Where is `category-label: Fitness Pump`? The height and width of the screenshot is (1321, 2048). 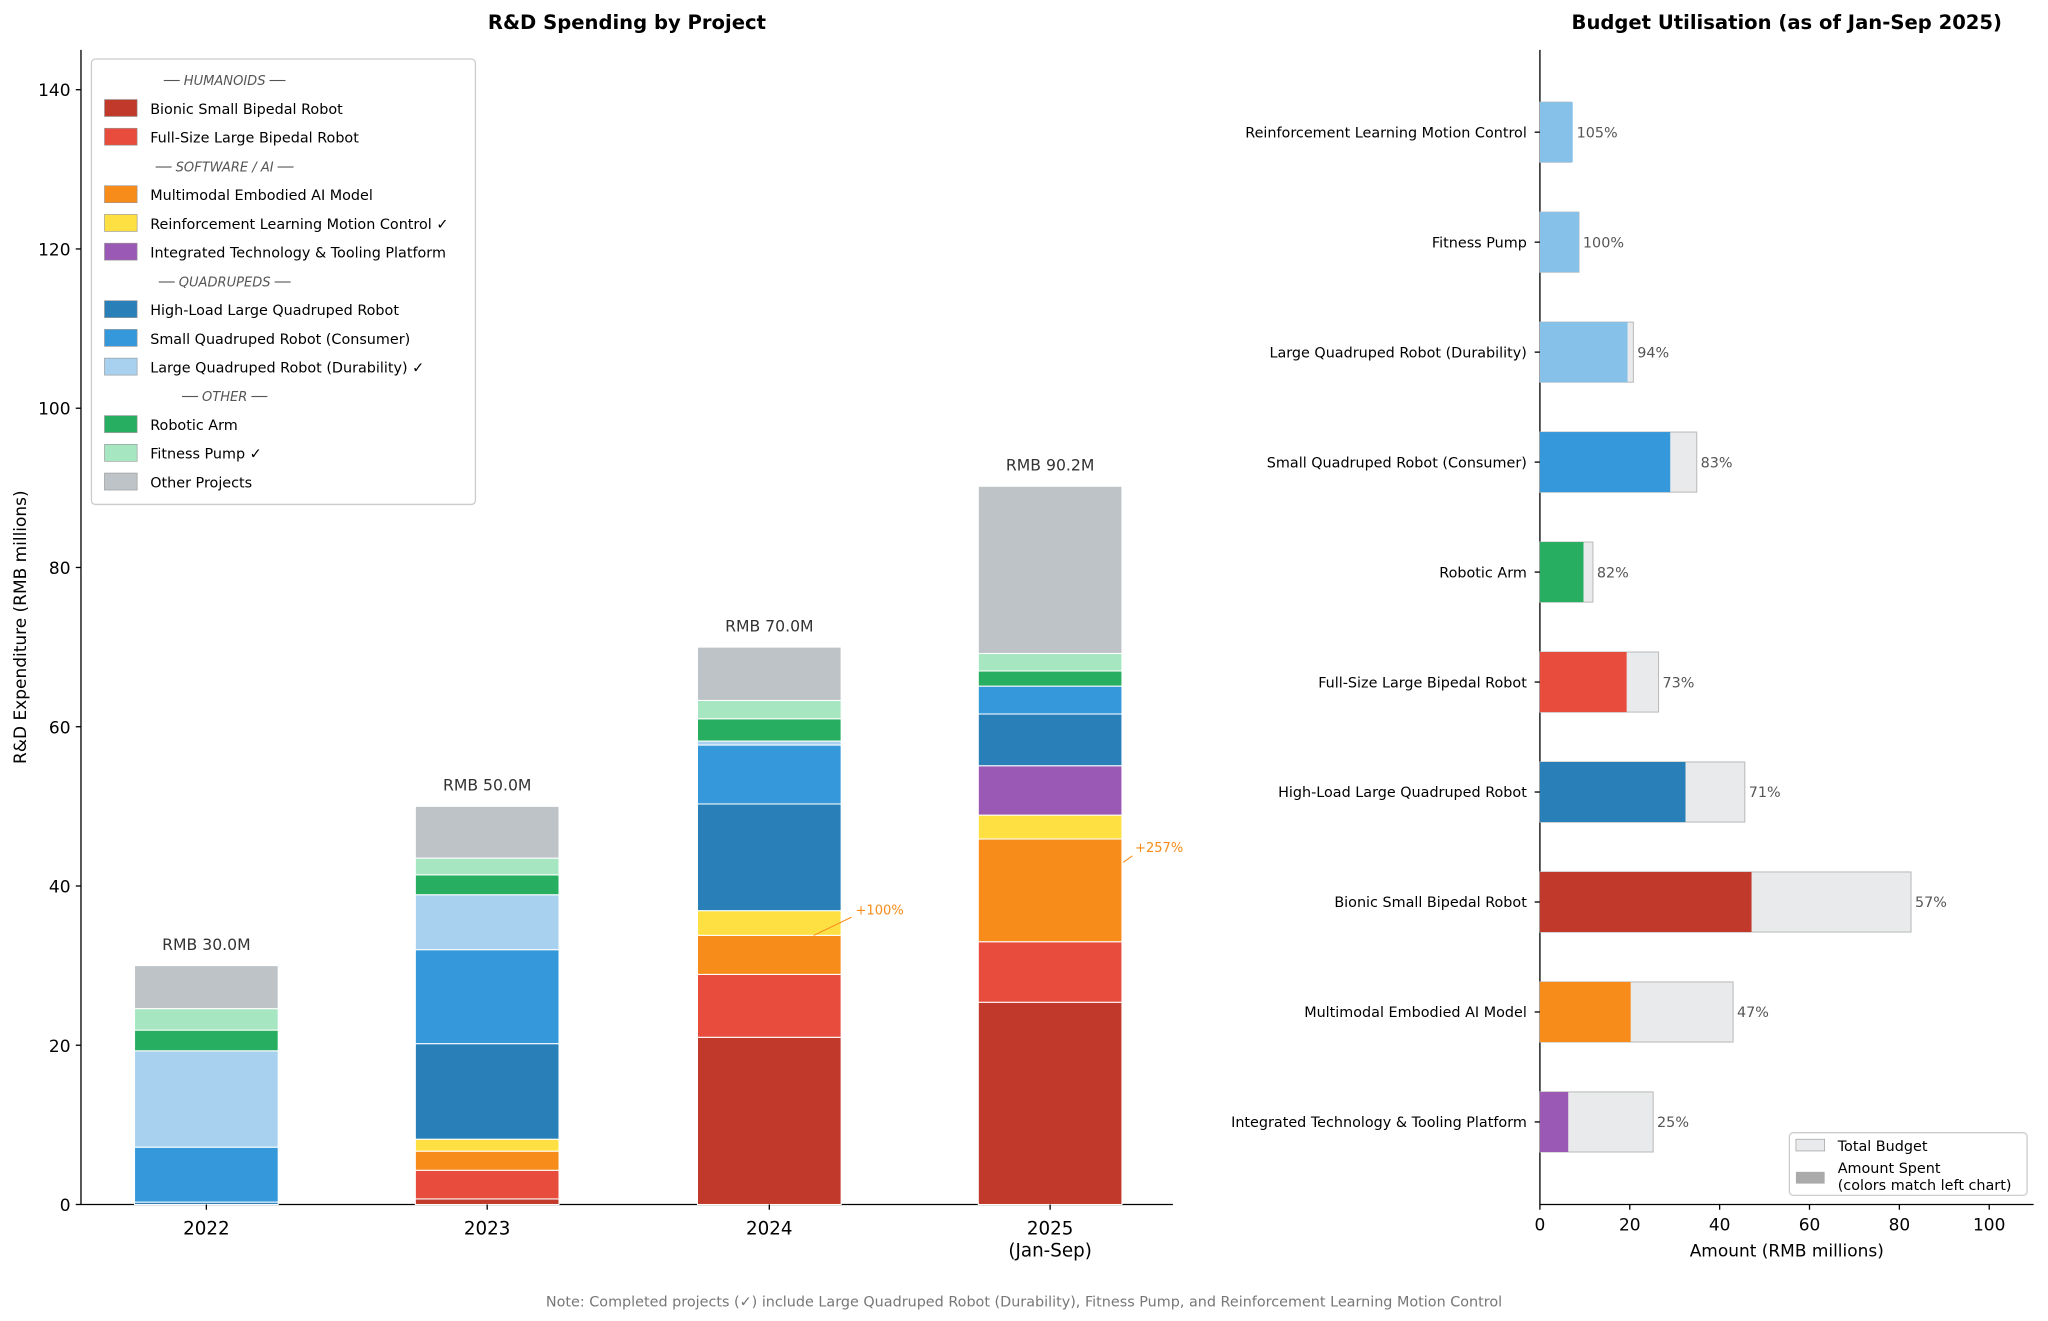 category-label: Fitness Pump is located at coordinates (1479, 243).